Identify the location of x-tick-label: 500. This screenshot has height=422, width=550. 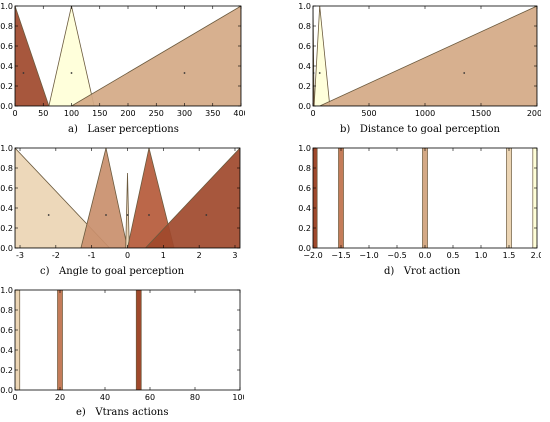
(368, 113).